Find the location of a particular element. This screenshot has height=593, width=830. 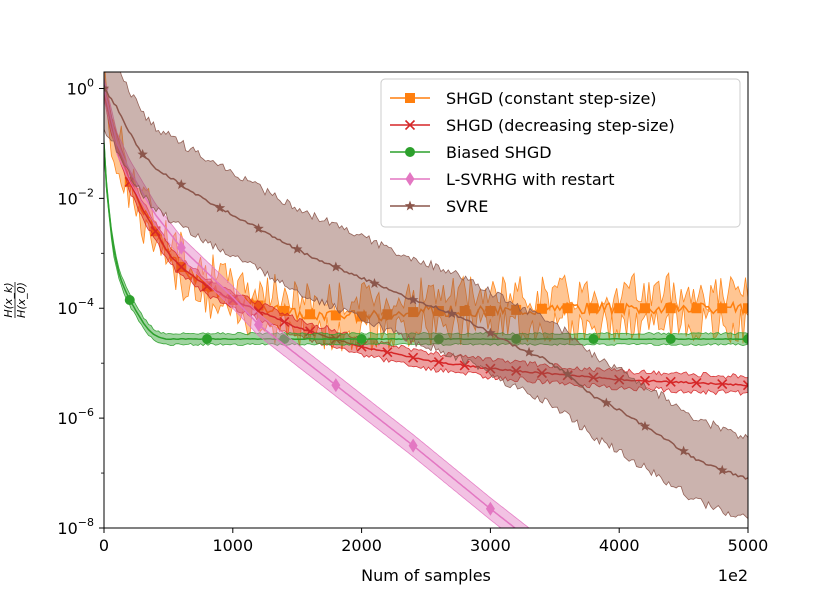

x-tick-label-3: 2000 is located at coordinates (361, 545).